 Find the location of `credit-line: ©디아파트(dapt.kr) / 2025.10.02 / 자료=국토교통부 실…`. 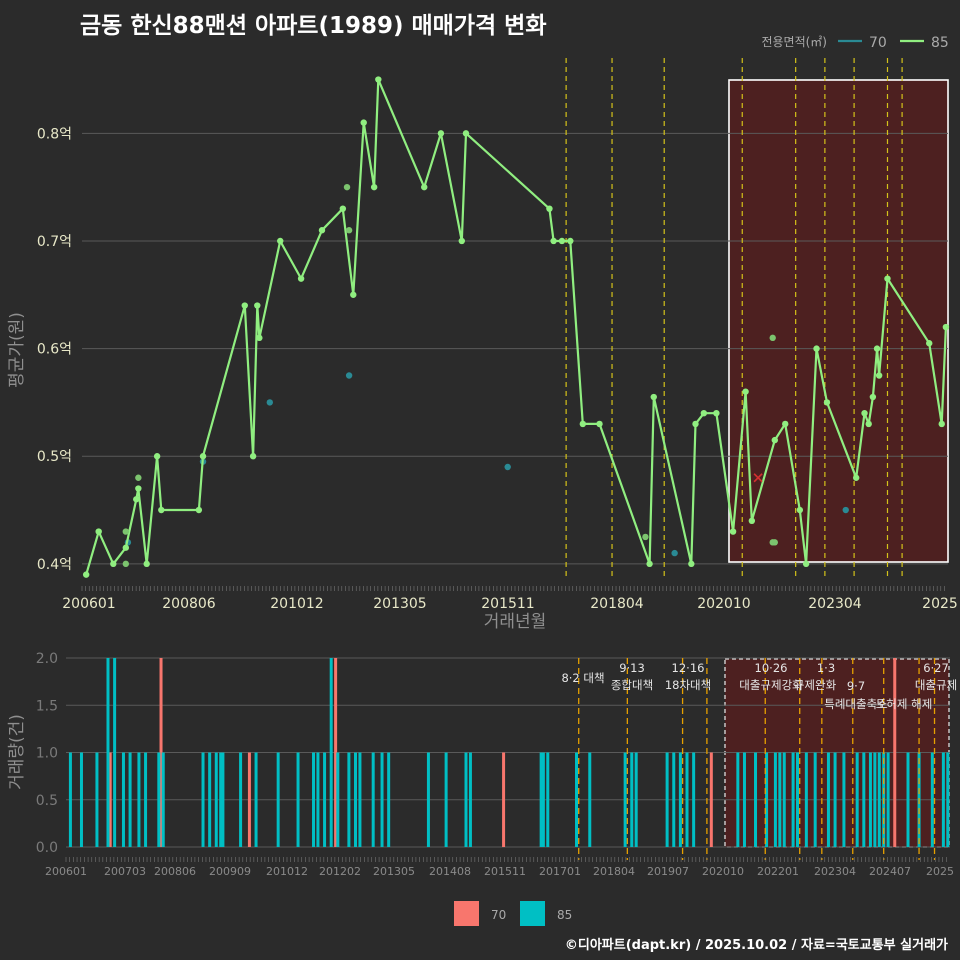

credit-line: ©디아파트(dapt.kr) / 2025.10.02 / 자료=국토교통부 실… is located at coordinates (756, 945).